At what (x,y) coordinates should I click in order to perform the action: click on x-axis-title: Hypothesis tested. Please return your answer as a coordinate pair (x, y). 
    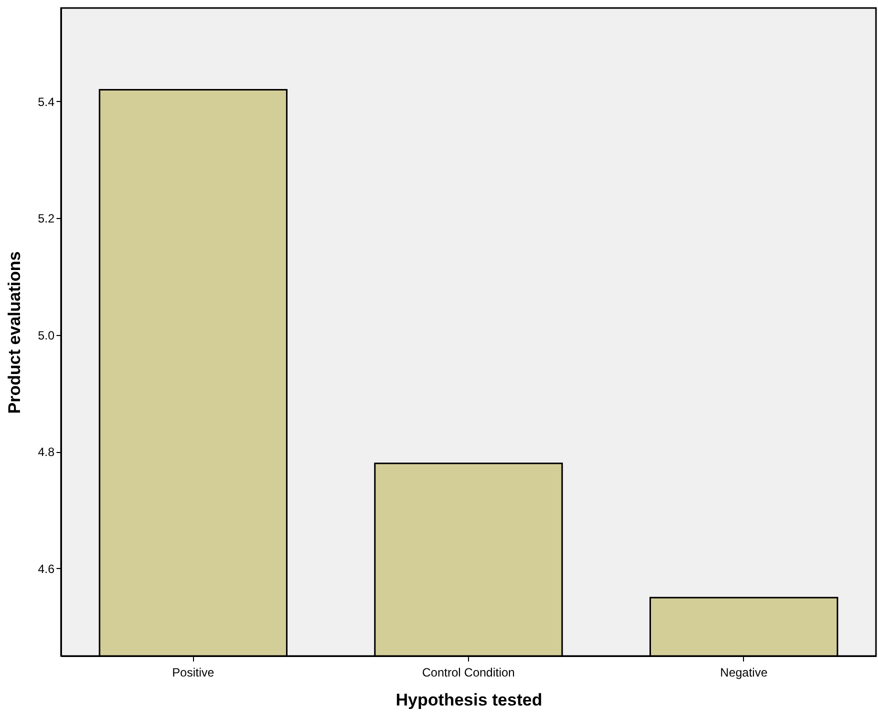
    Looking at the image, I should click on (469, 700).